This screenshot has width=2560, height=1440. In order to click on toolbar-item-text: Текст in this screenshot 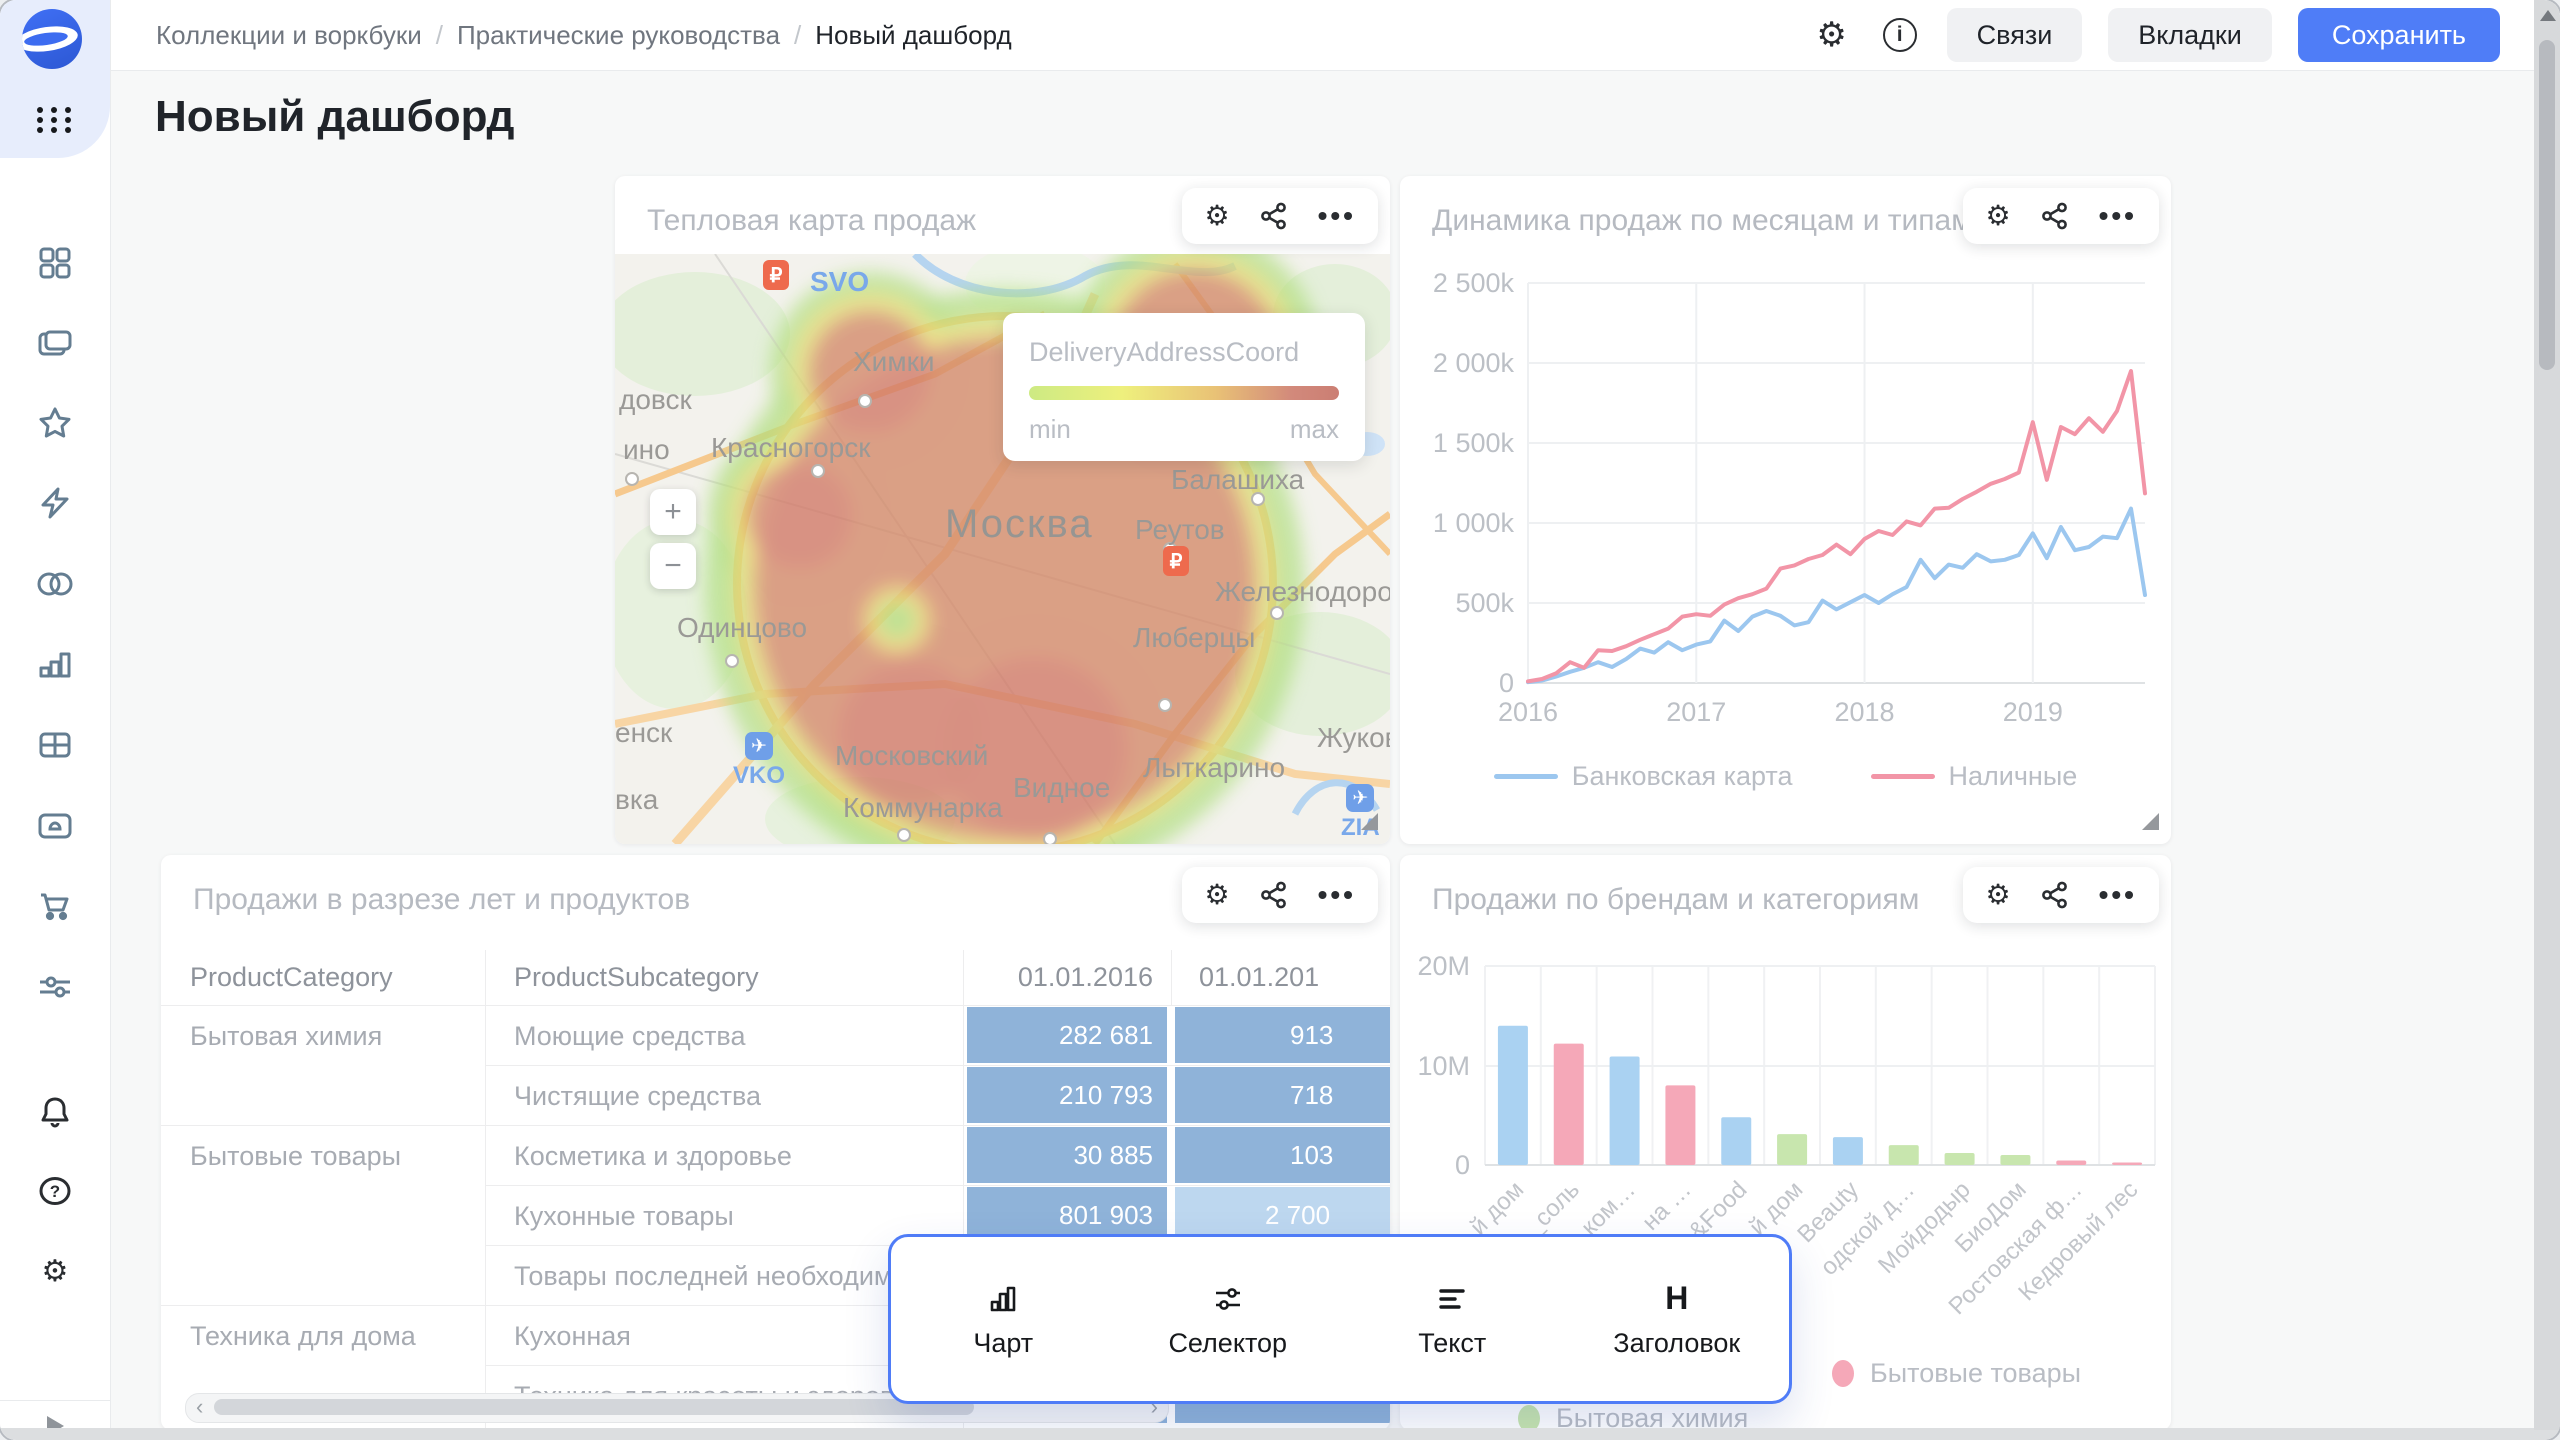, I will do `click(1452, 1319)`.